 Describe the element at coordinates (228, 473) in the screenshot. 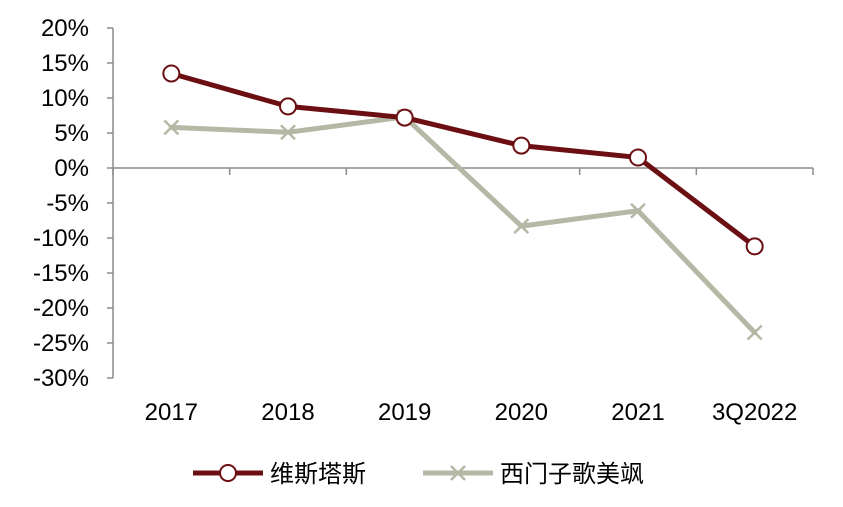

I see `legend-circle-marker` at that location.